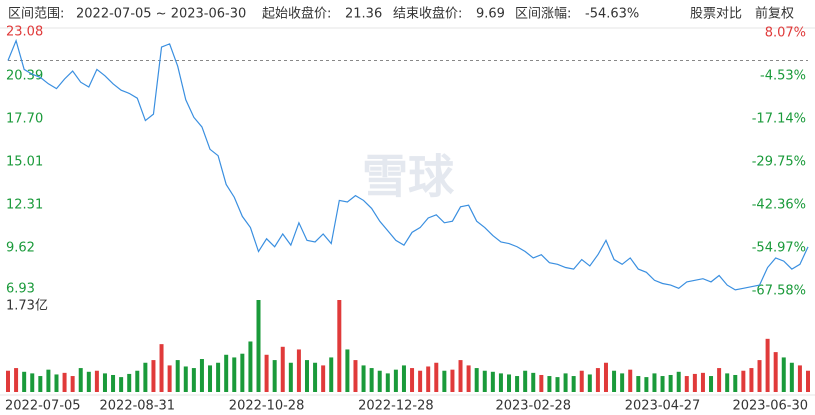  I want to click on y-tick-label: 23.08, so click(24, 32).